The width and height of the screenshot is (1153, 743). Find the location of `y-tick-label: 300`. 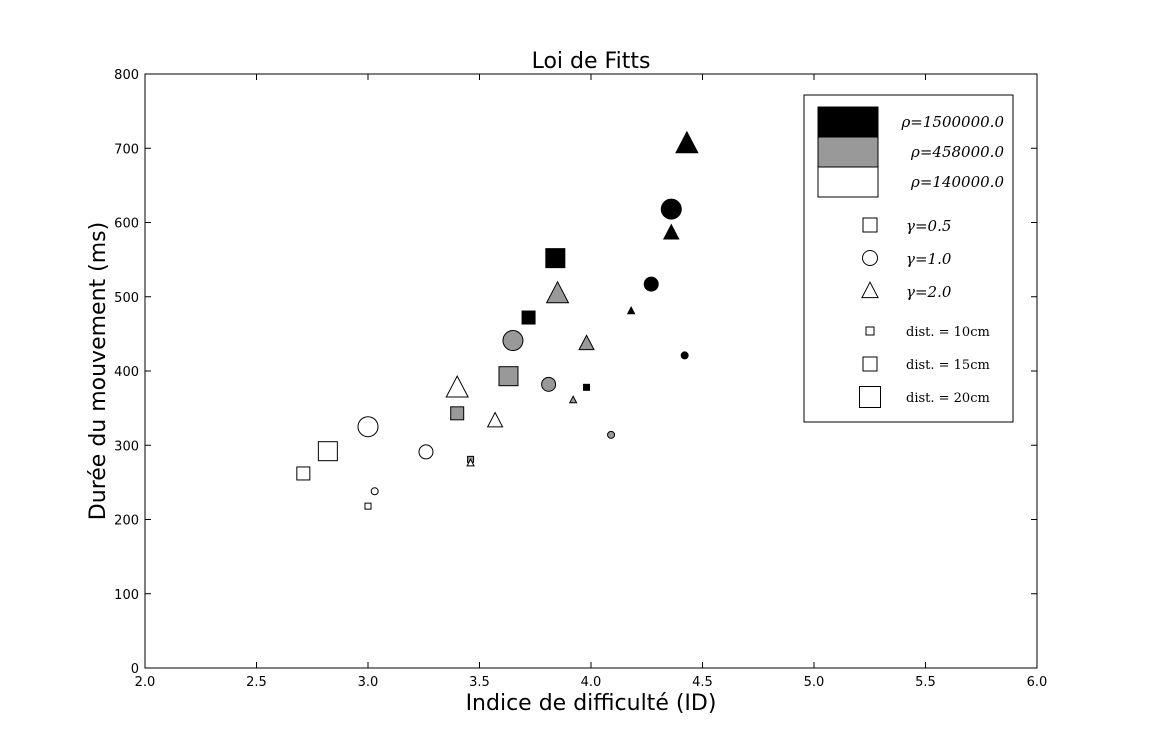

y-tick-label: 300 is located at coordinates (126, 446).